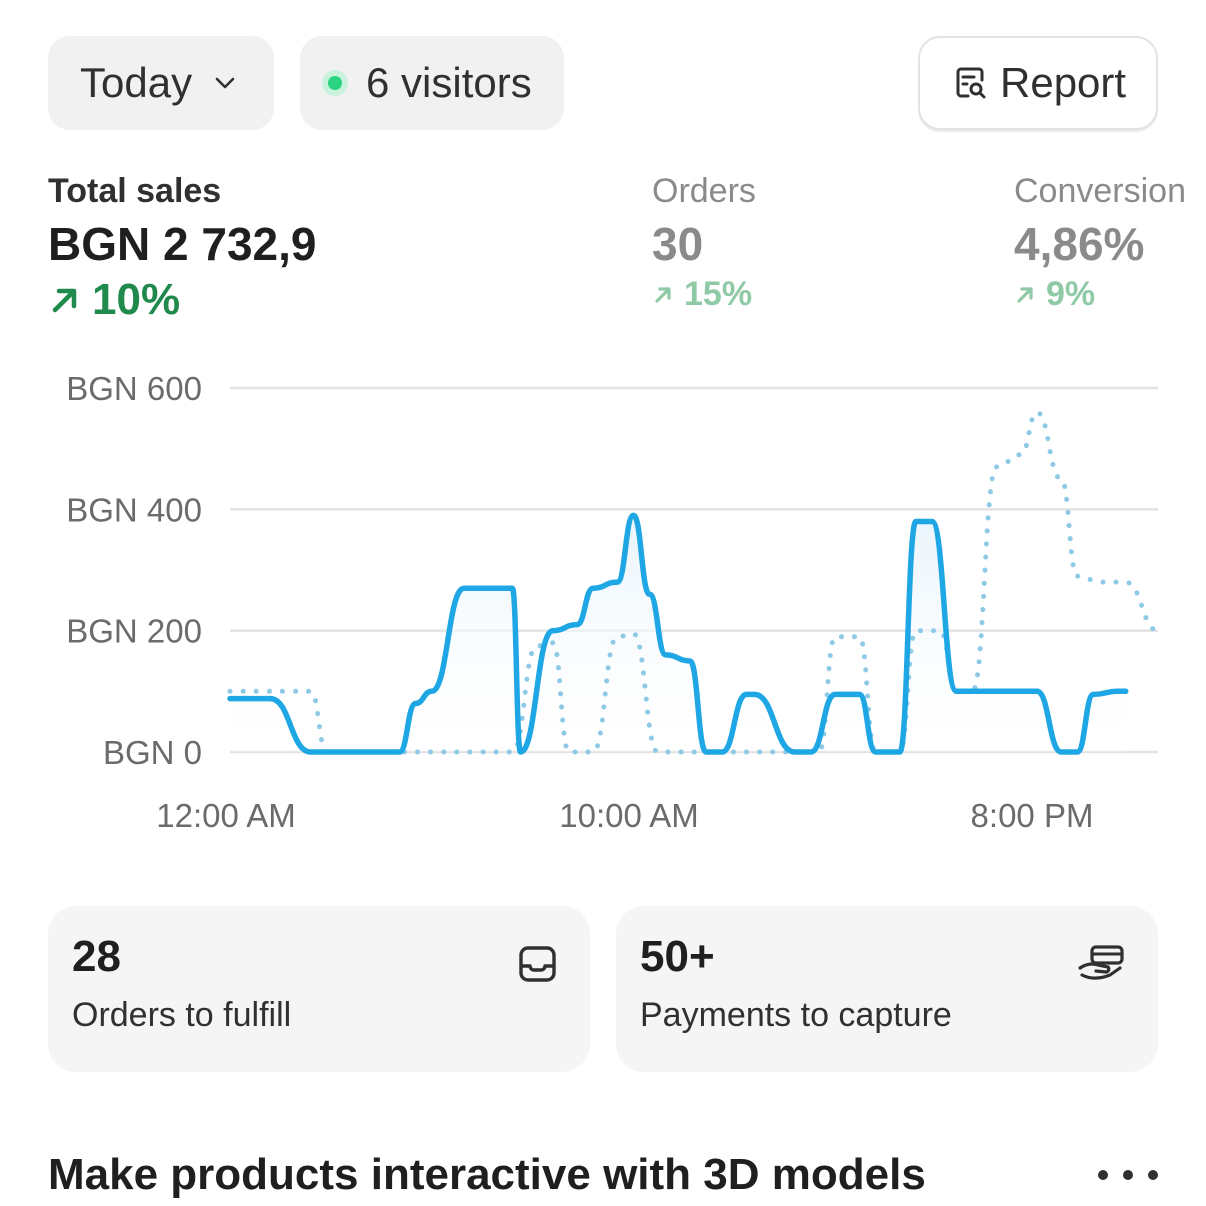 Image resolution: width=1206 pixels, height=1206 pixels. I want to click on y-tick-label: BGN 200, so click(134, 631).